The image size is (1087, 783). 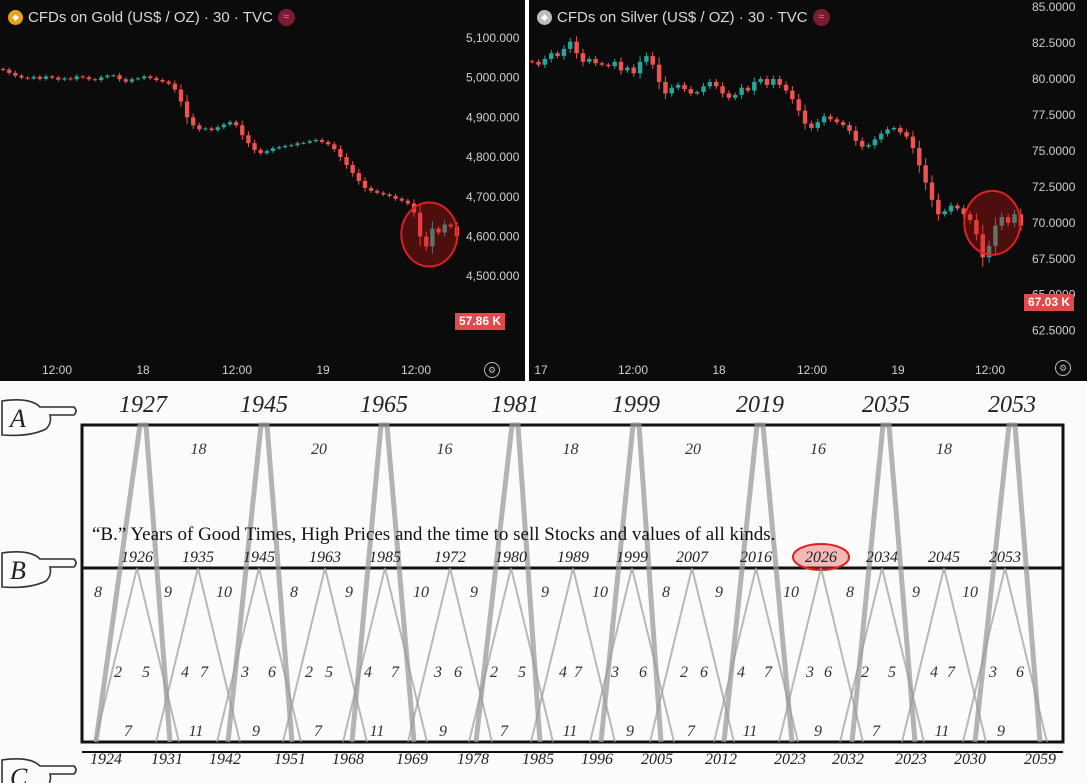 What do you see at coordinates (1054, 115) in the screenshot?
I see `y-tick-label: 77.5000` at bounding box center [1054, 115].